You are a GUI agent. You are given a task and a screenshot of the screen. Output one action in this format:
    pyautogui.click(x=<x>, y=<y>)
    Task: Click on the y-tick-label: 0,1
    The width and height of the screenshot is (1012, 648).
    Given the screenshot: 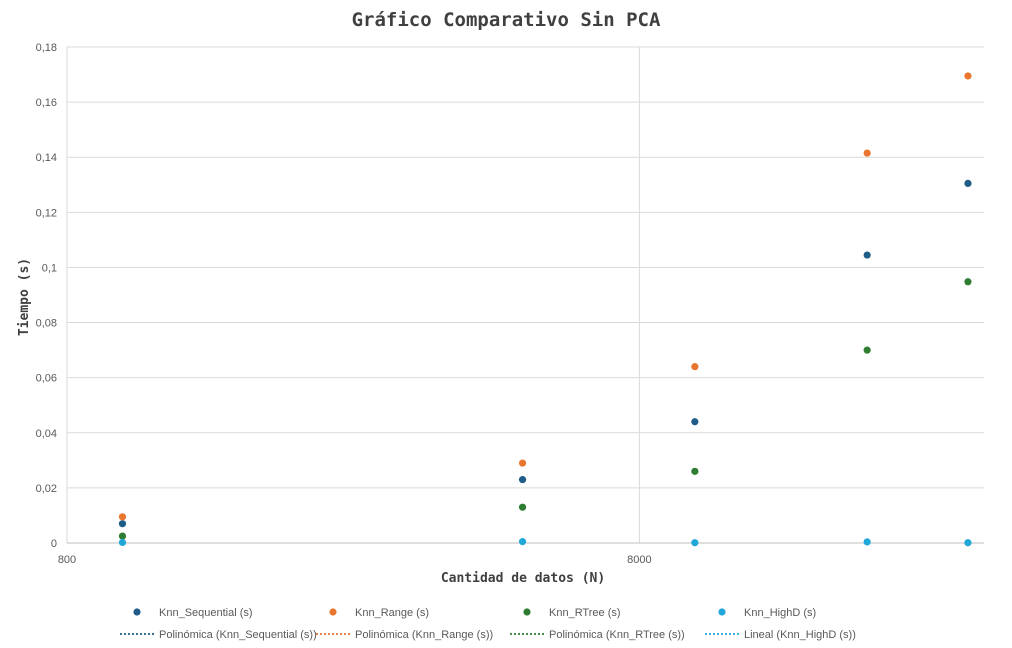 What is the action you would take?
    pyautogui.click(x=49, y=268)
    